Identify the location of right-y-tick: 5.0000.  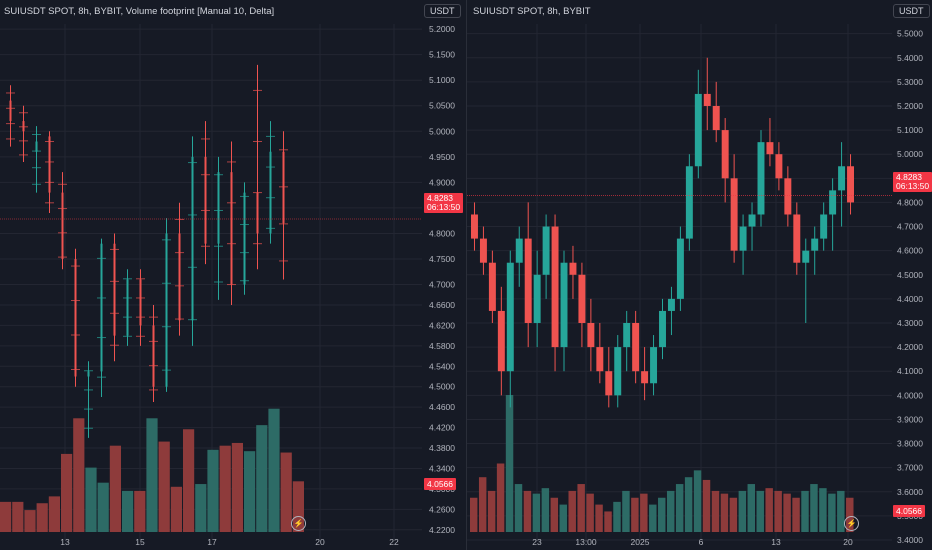
(910, 154).